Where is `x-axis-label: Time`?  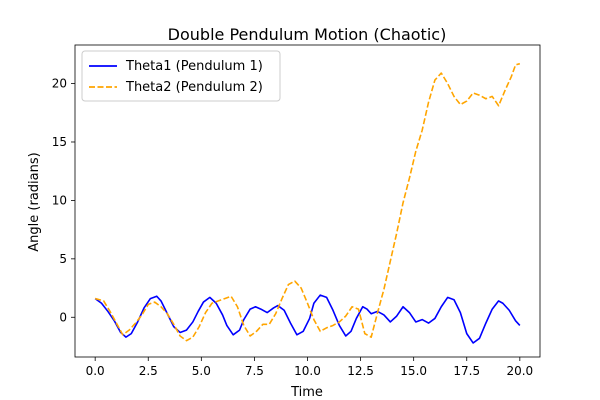 x-axis-label: Time is located at coordinates (306, 392).